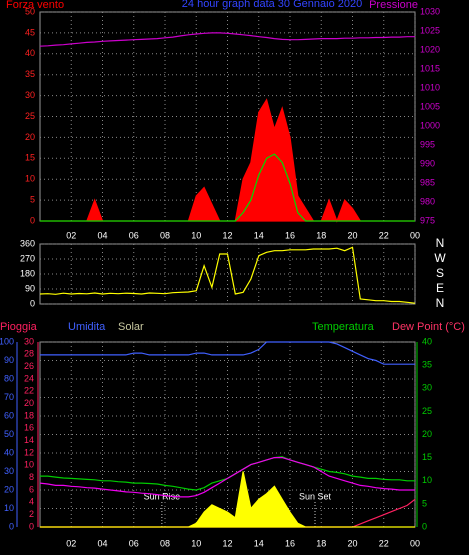 The image size is (469, 555). I want to click on y-tick-label: 70, so click(9, 397).